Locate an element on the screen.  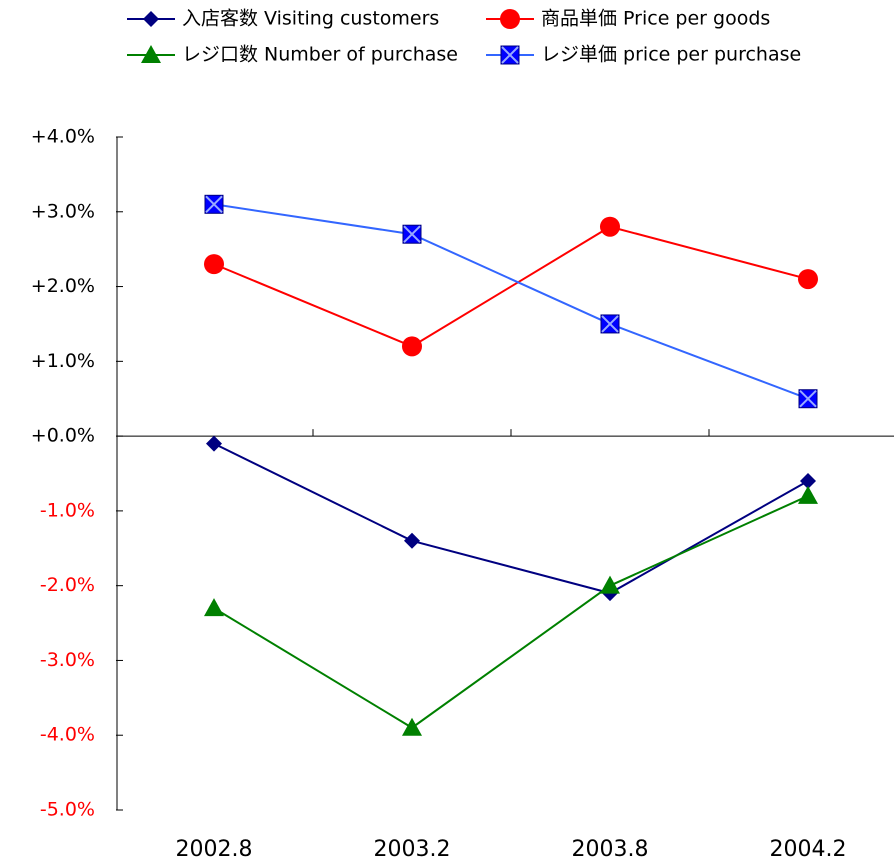
y-tick-label: -4.0% is located at coordinates (67, 735).